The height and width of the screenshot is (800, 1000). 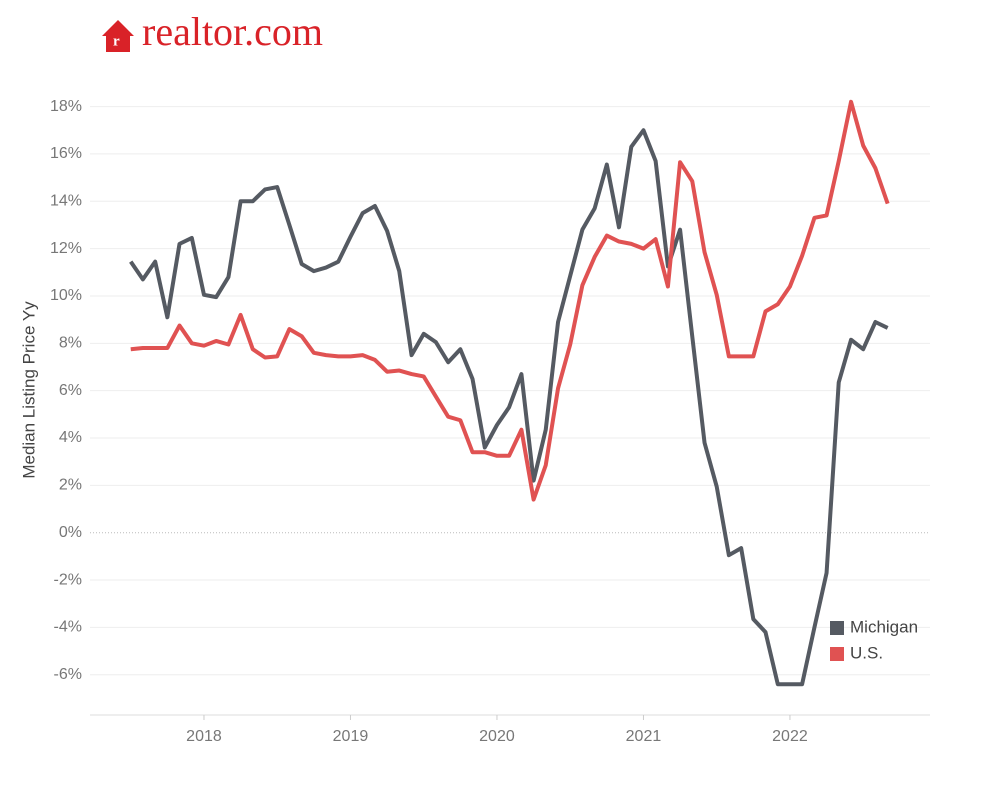 What do you see at coordinates (204, 736) in the screenshot?
I see `x-tick-label: 2018` at bounding box center [204, 736].